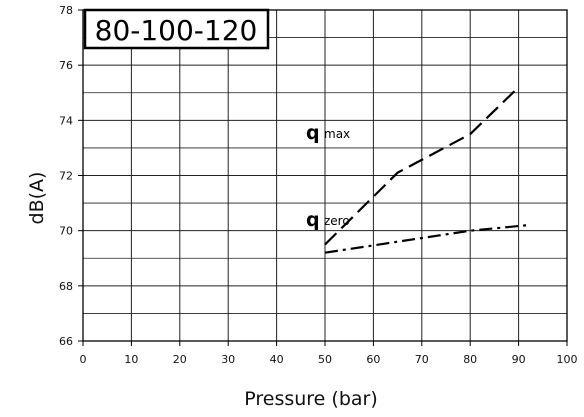 The width and height of the screenshot is (584, 417). Describe the element at coordinates (37, 198) in the screenshot. I see `y-axis-title: dB(A)` at that location.